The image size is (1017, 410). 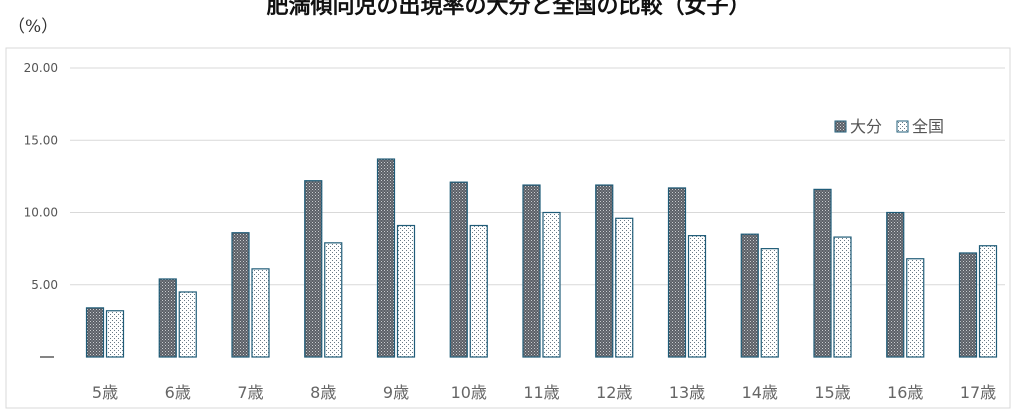 I want to click on x-tick-label: 17歳, so click(x=978, y=392).